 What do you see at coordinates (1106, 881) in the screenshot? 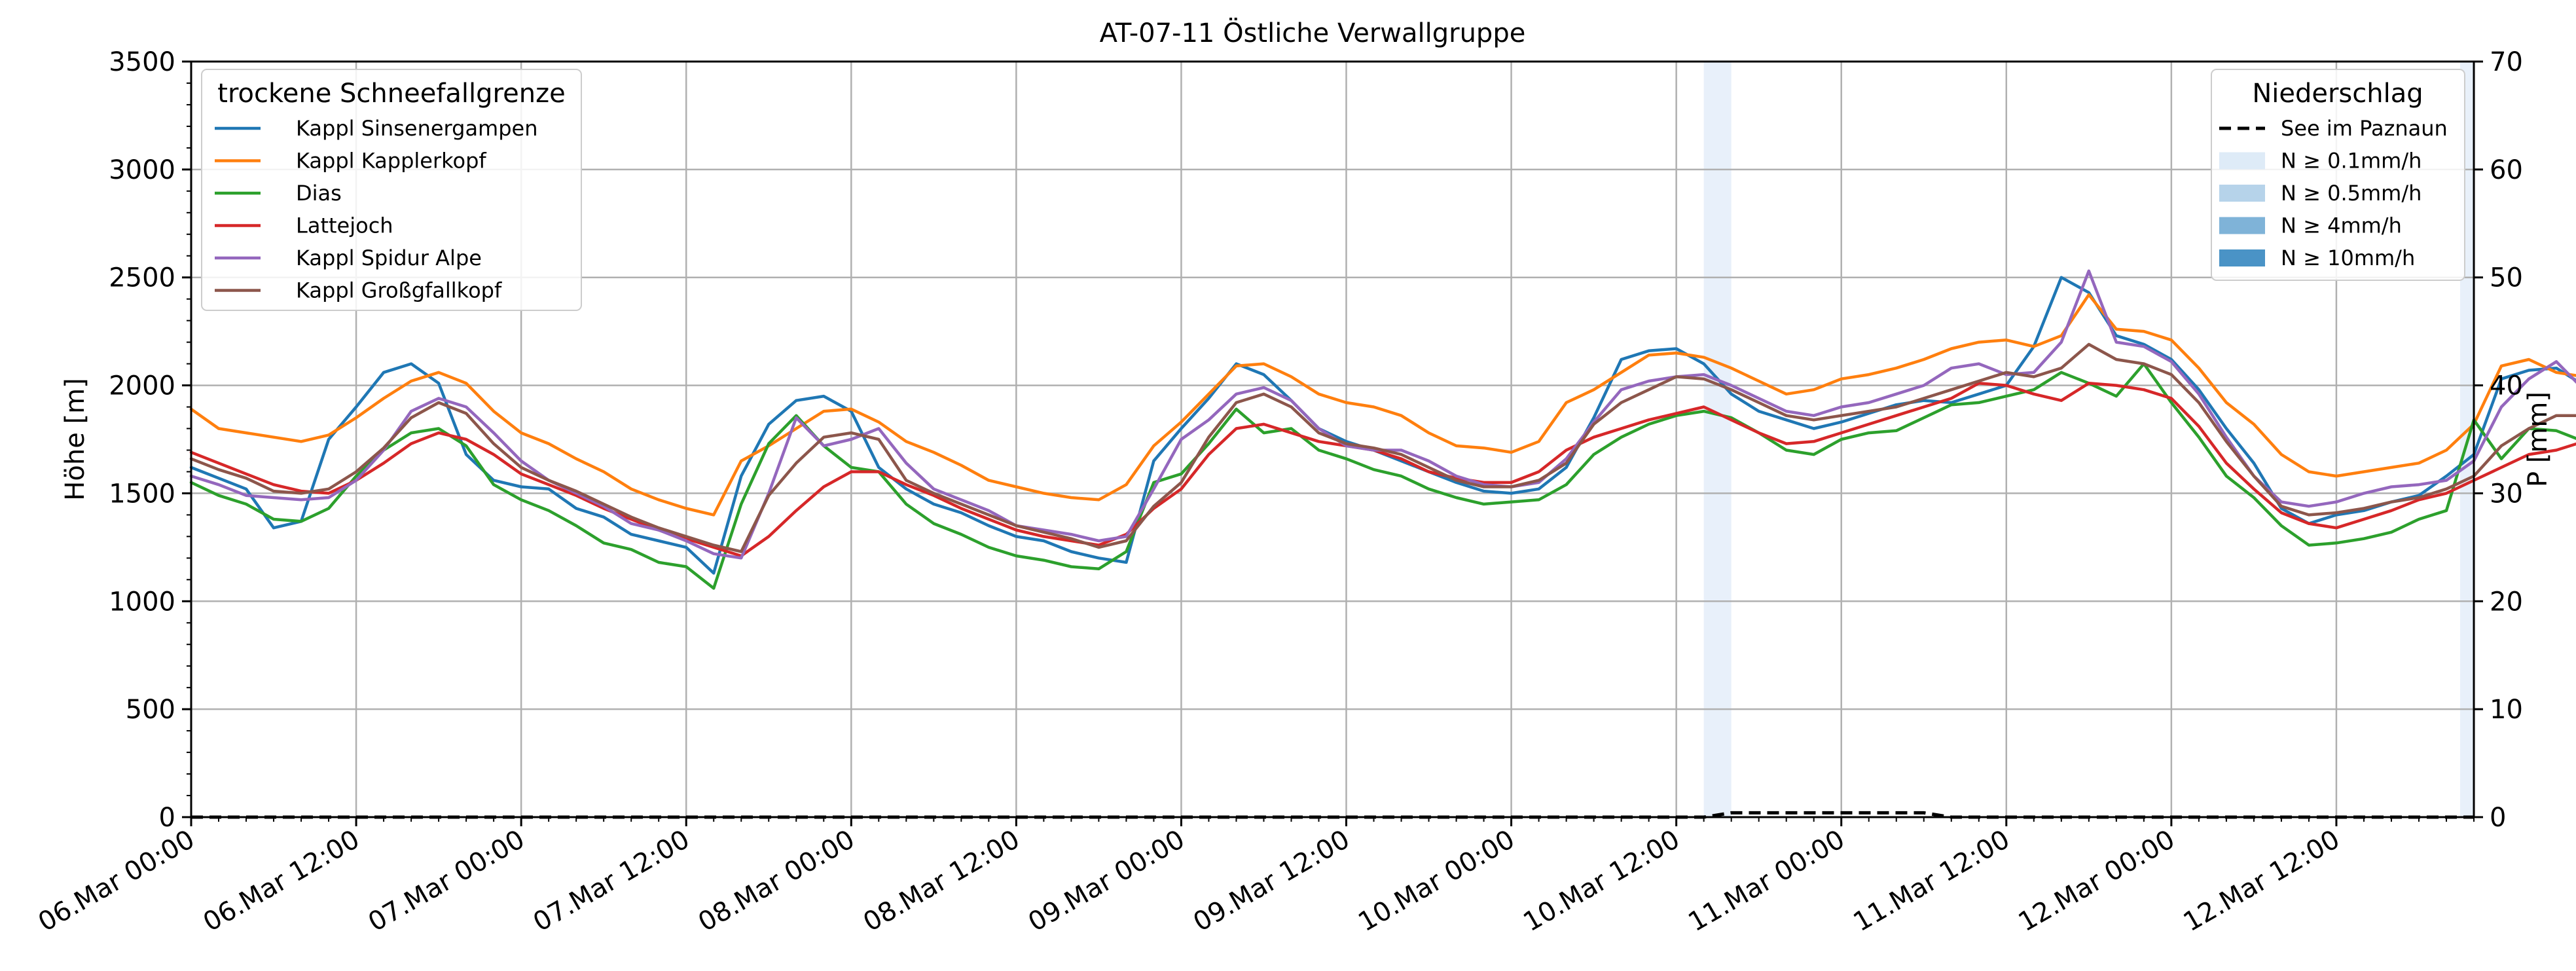
I see `x-tick-label: 09.Mar 00:00` at bounding box center [1106, 881].